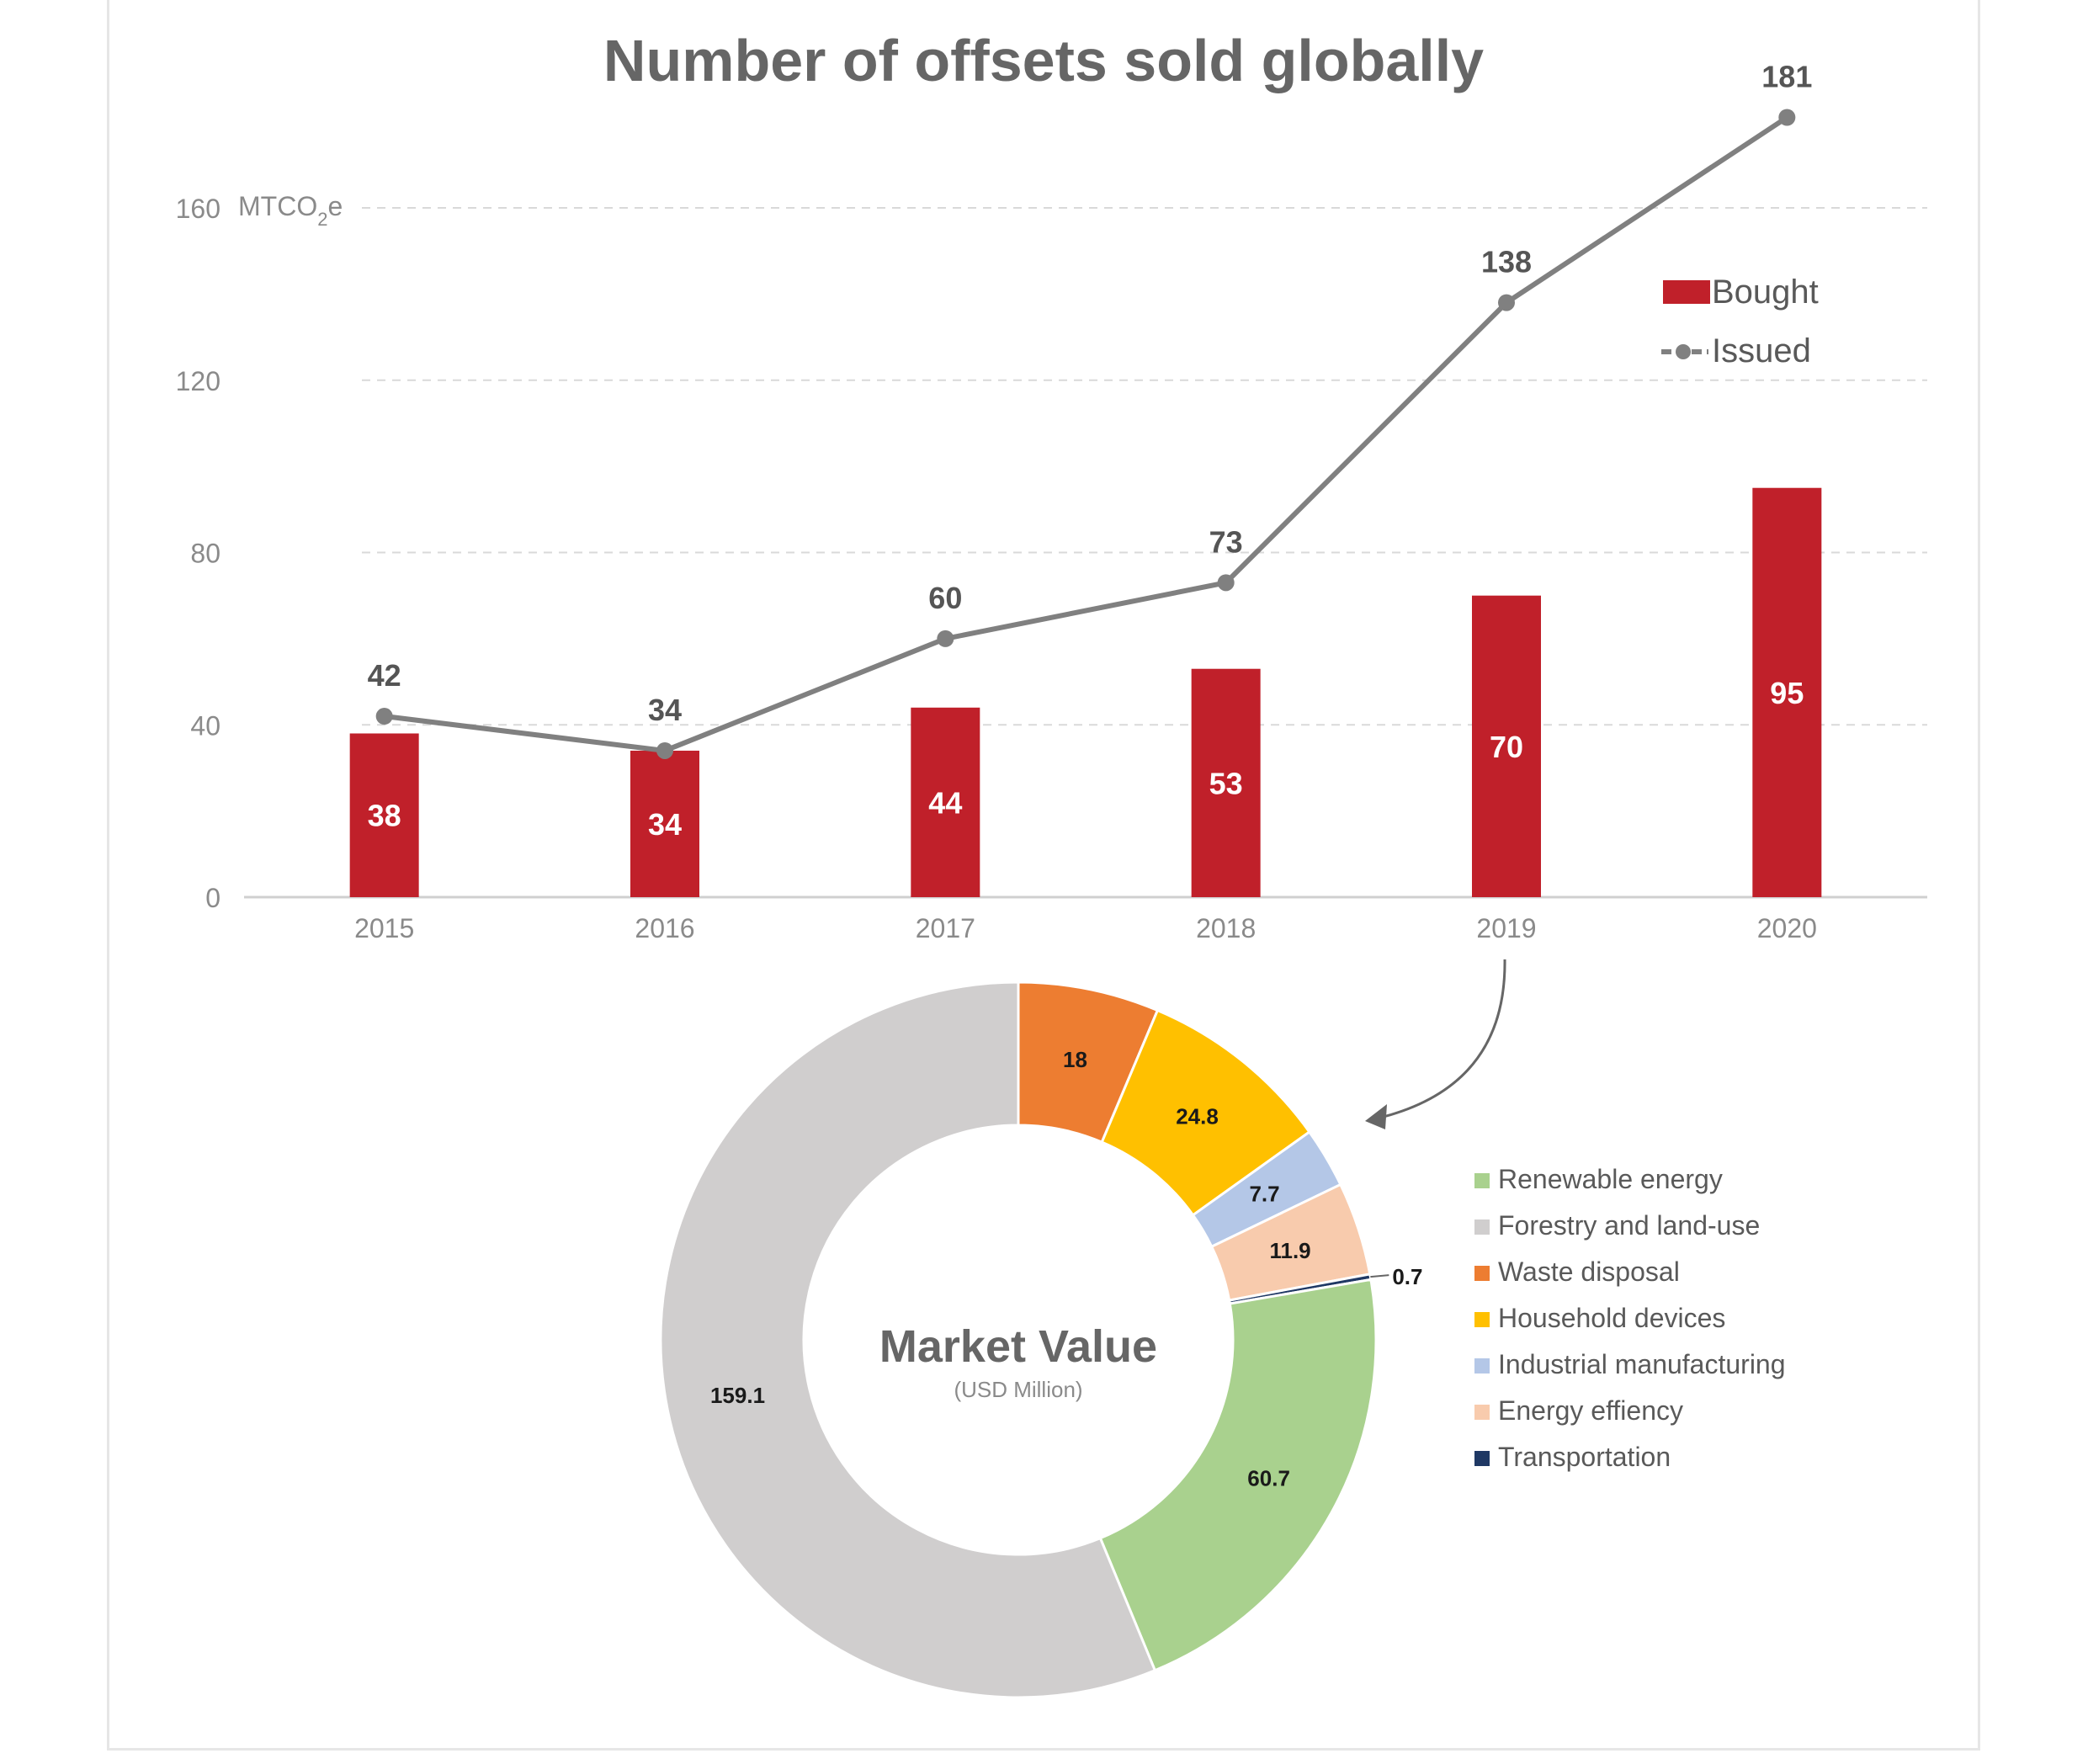 This screenshot has height=1764, width=2088. What do you see at coordinates (1269, 1478) in the screenshot?
I see `donut-value-label: 60.7` at bounding box center [1269, 1478].